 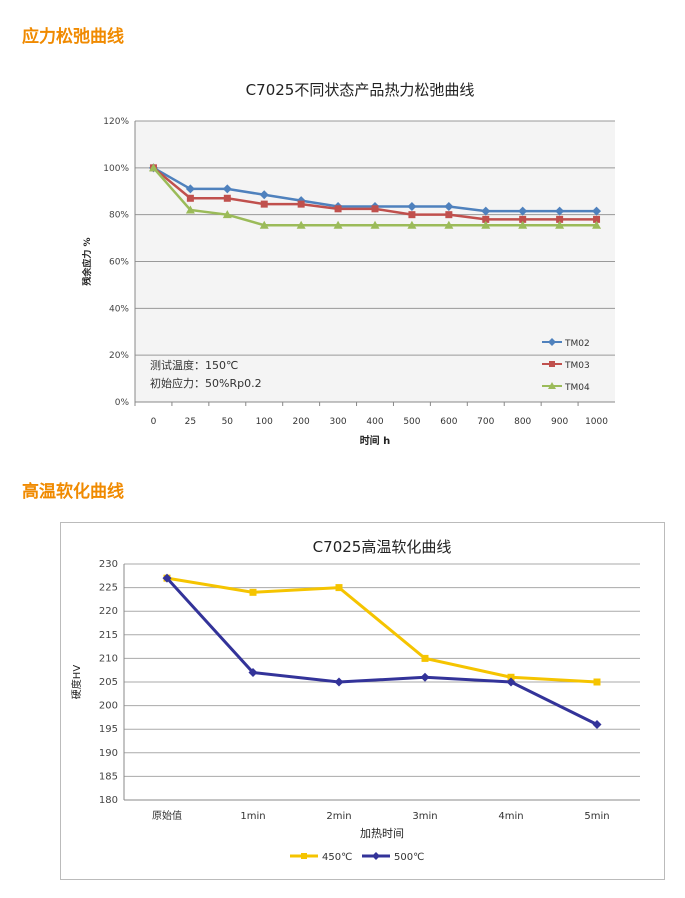 I want to click on x-tick-label: 900, so click(x=559, y=422).